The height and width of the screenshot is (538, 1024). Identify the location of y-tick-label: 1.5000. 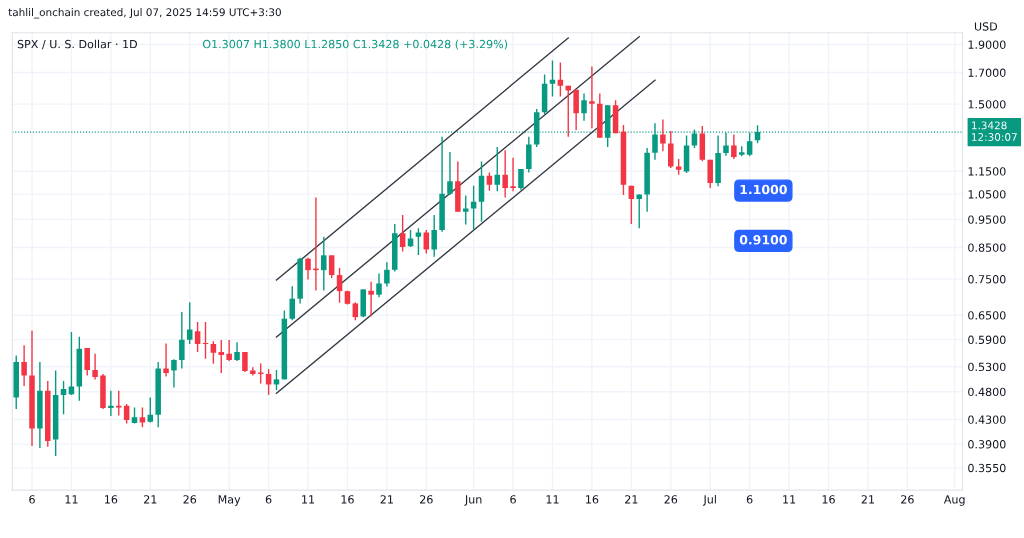
(987, 104).